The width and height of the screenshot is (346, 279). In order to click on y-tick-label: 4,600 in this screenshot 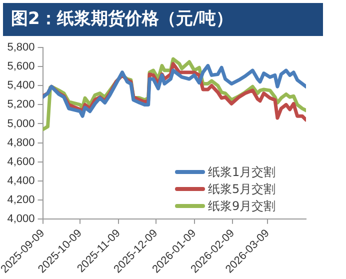, I will do `click(21, 162)`.